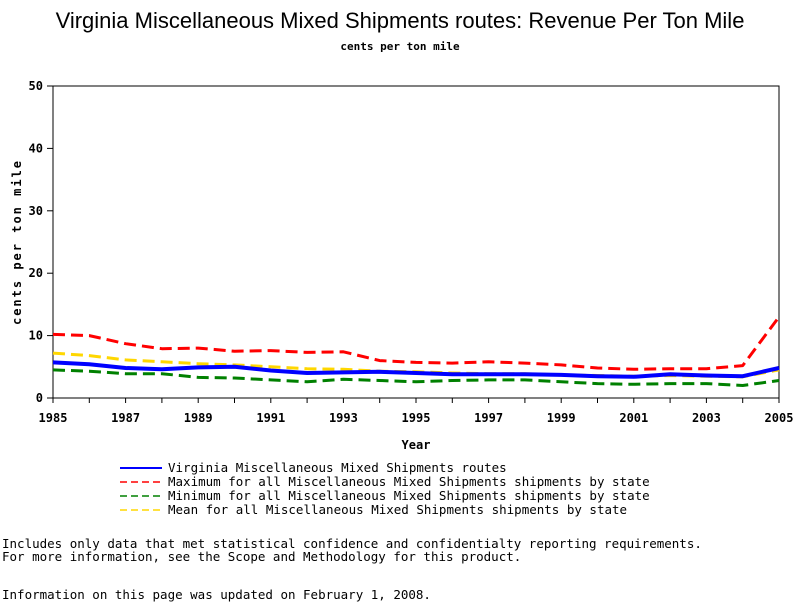 This screenshot has width=800, height=602. I want to click on chart-series-lines, so click(416, 351).